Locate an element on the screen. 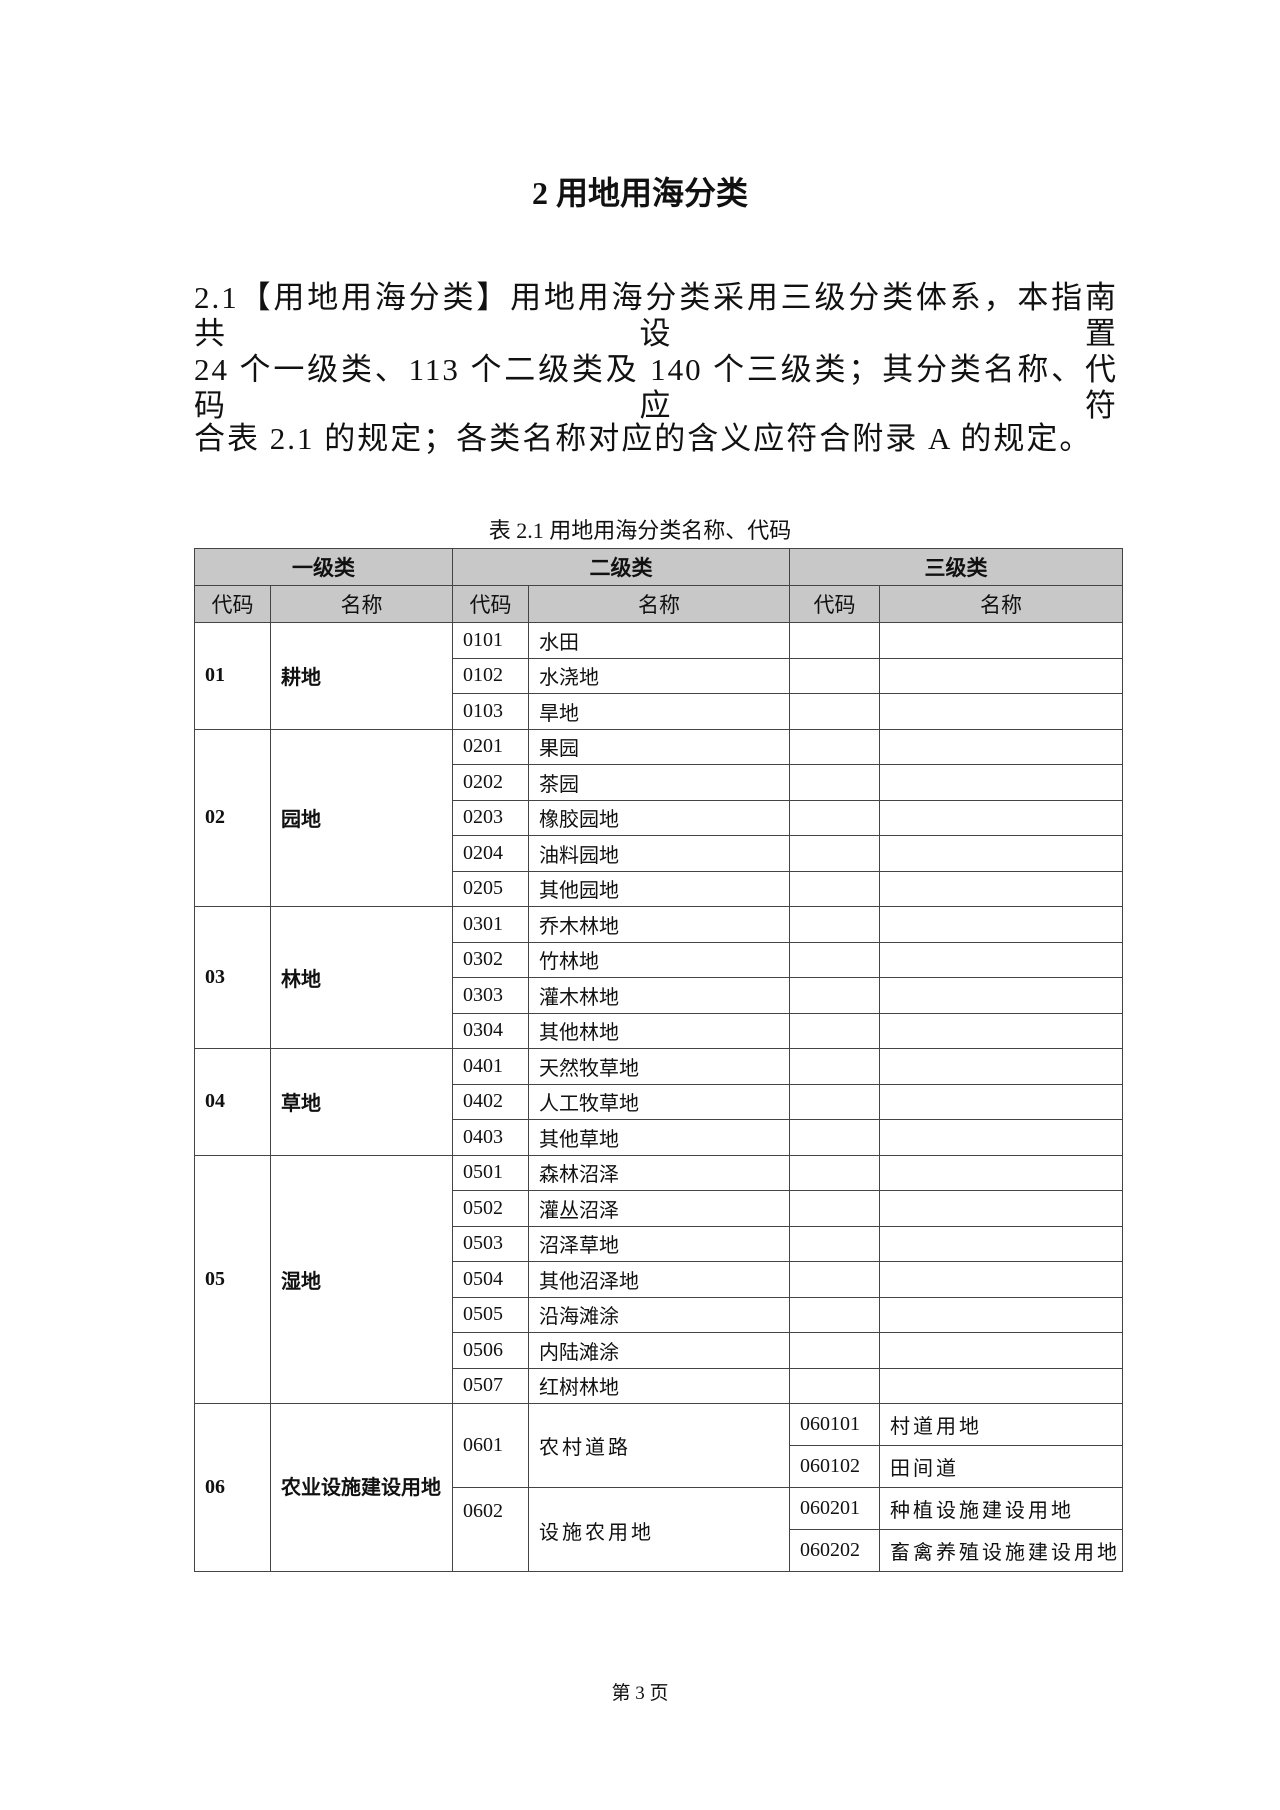 The image size is (1280, 1810). level2-name: 灌丛沼泽 is located at coordinates (659, 1208).